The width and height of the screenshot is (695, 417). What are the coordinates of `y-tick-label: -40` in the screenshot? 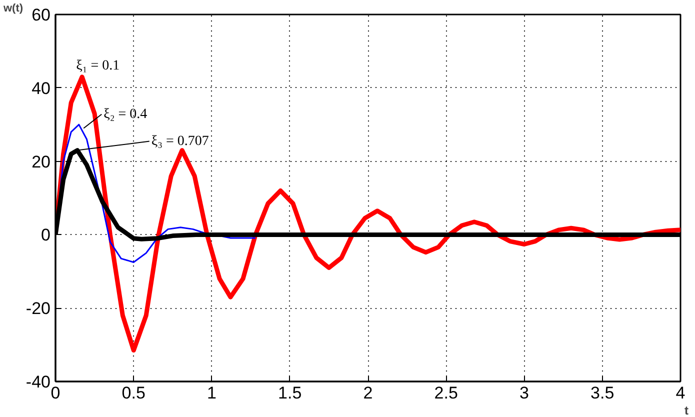 It's located at (38, 382).